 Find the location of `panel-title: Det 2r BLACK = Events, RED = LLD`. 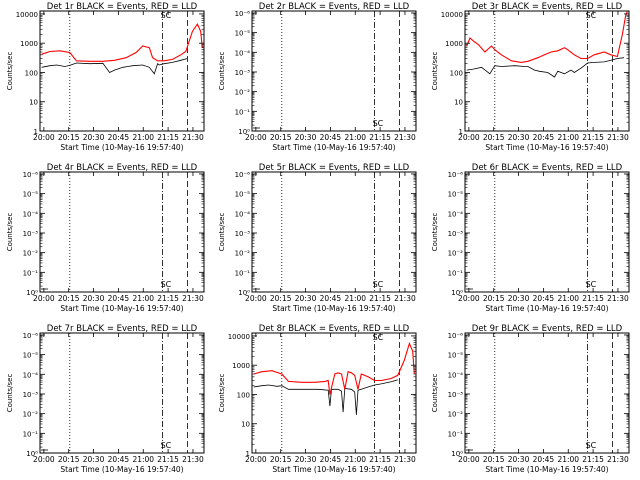

panel-title: Det 2r BLACK = Events, RED = LLD is located at coordinates (334, 7).